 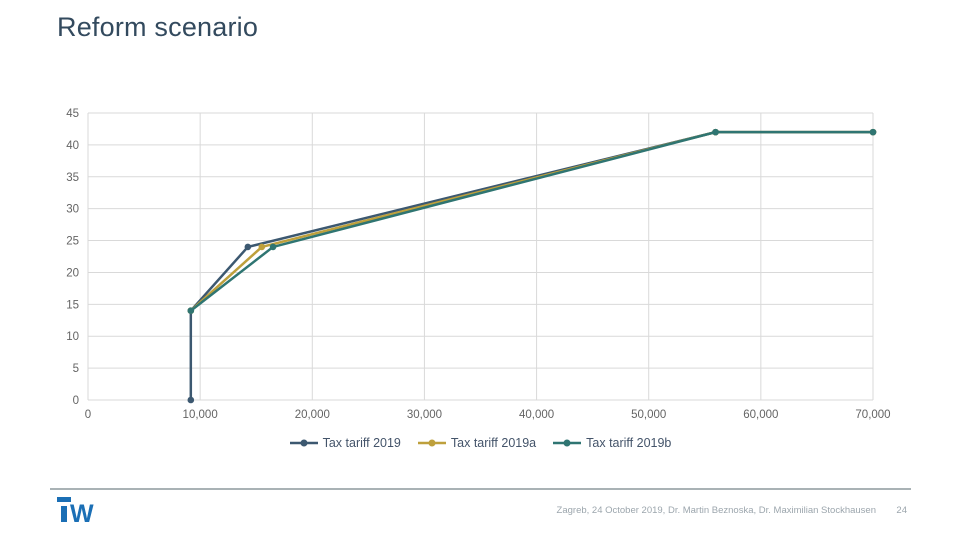 I want to click on x-tick-label: 40,000, so click(x=536, y=415).